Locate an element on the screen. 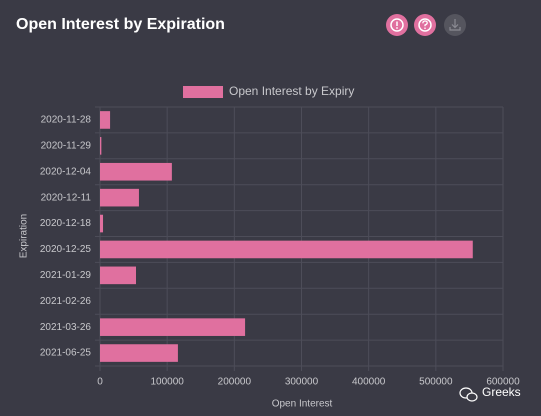 Image resolution: width=541 pixels, height=416 pixels. help-icon-ring is located at coordinates (425, 25).